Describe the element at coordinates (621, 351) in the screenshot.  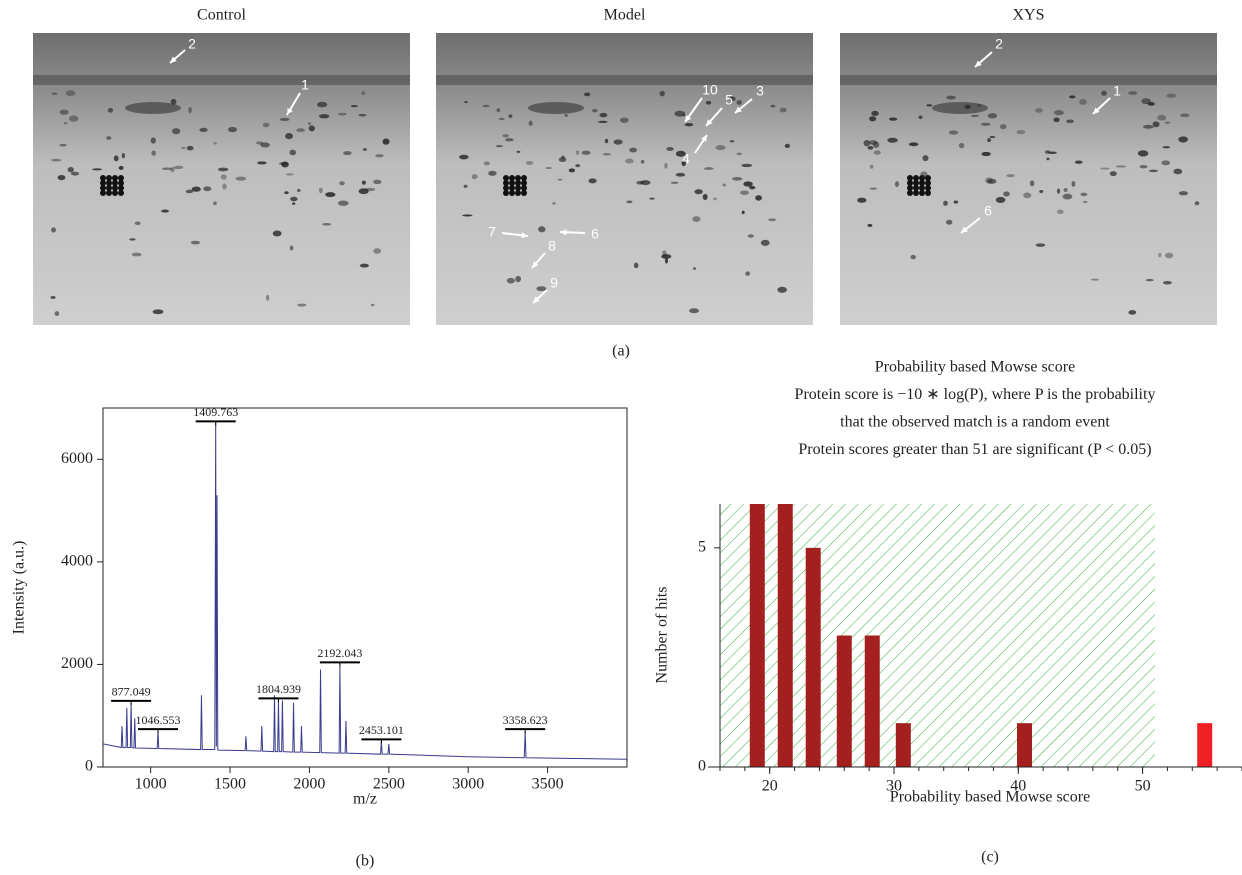
I see `panel-caption: (a)` at that location.